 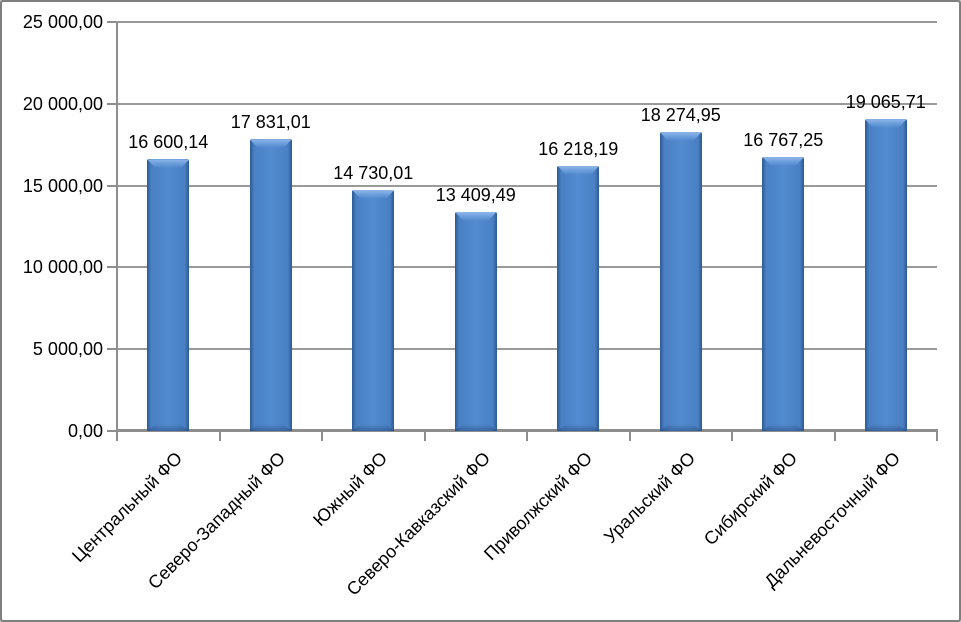 I want to click on bar-value-label: 17 831,01, so click(x=270, y=122).